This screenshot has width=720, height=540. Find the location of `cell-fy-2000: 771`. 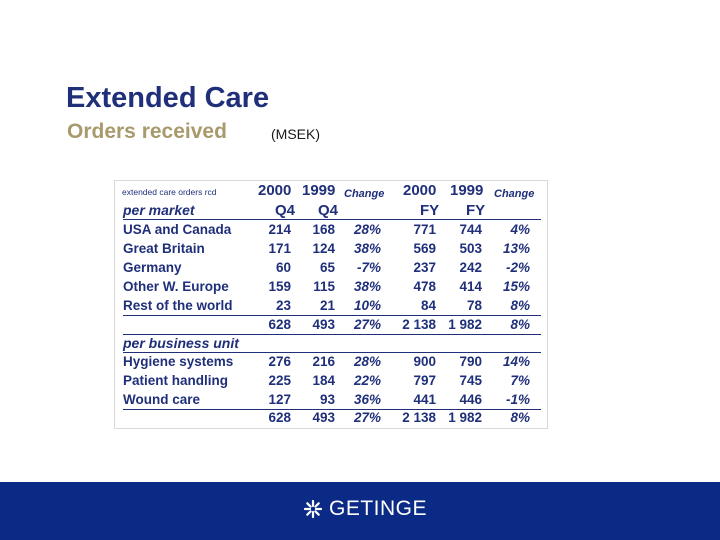

cell-fy-2000: 771 is located at coordinates (424, 229).